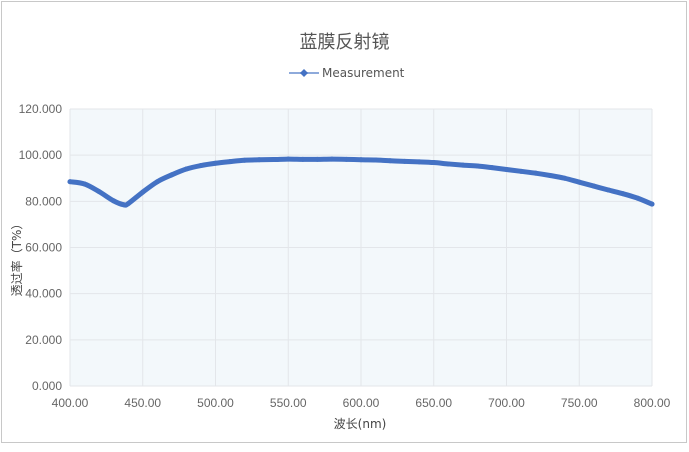 Image resolution: width=689 pixels, height=452 pixels. What do you see at coordinates (360, 424) in the screenshot?
I see `x-axis-label: 波长(nm)` at bounding box center [360, 424].